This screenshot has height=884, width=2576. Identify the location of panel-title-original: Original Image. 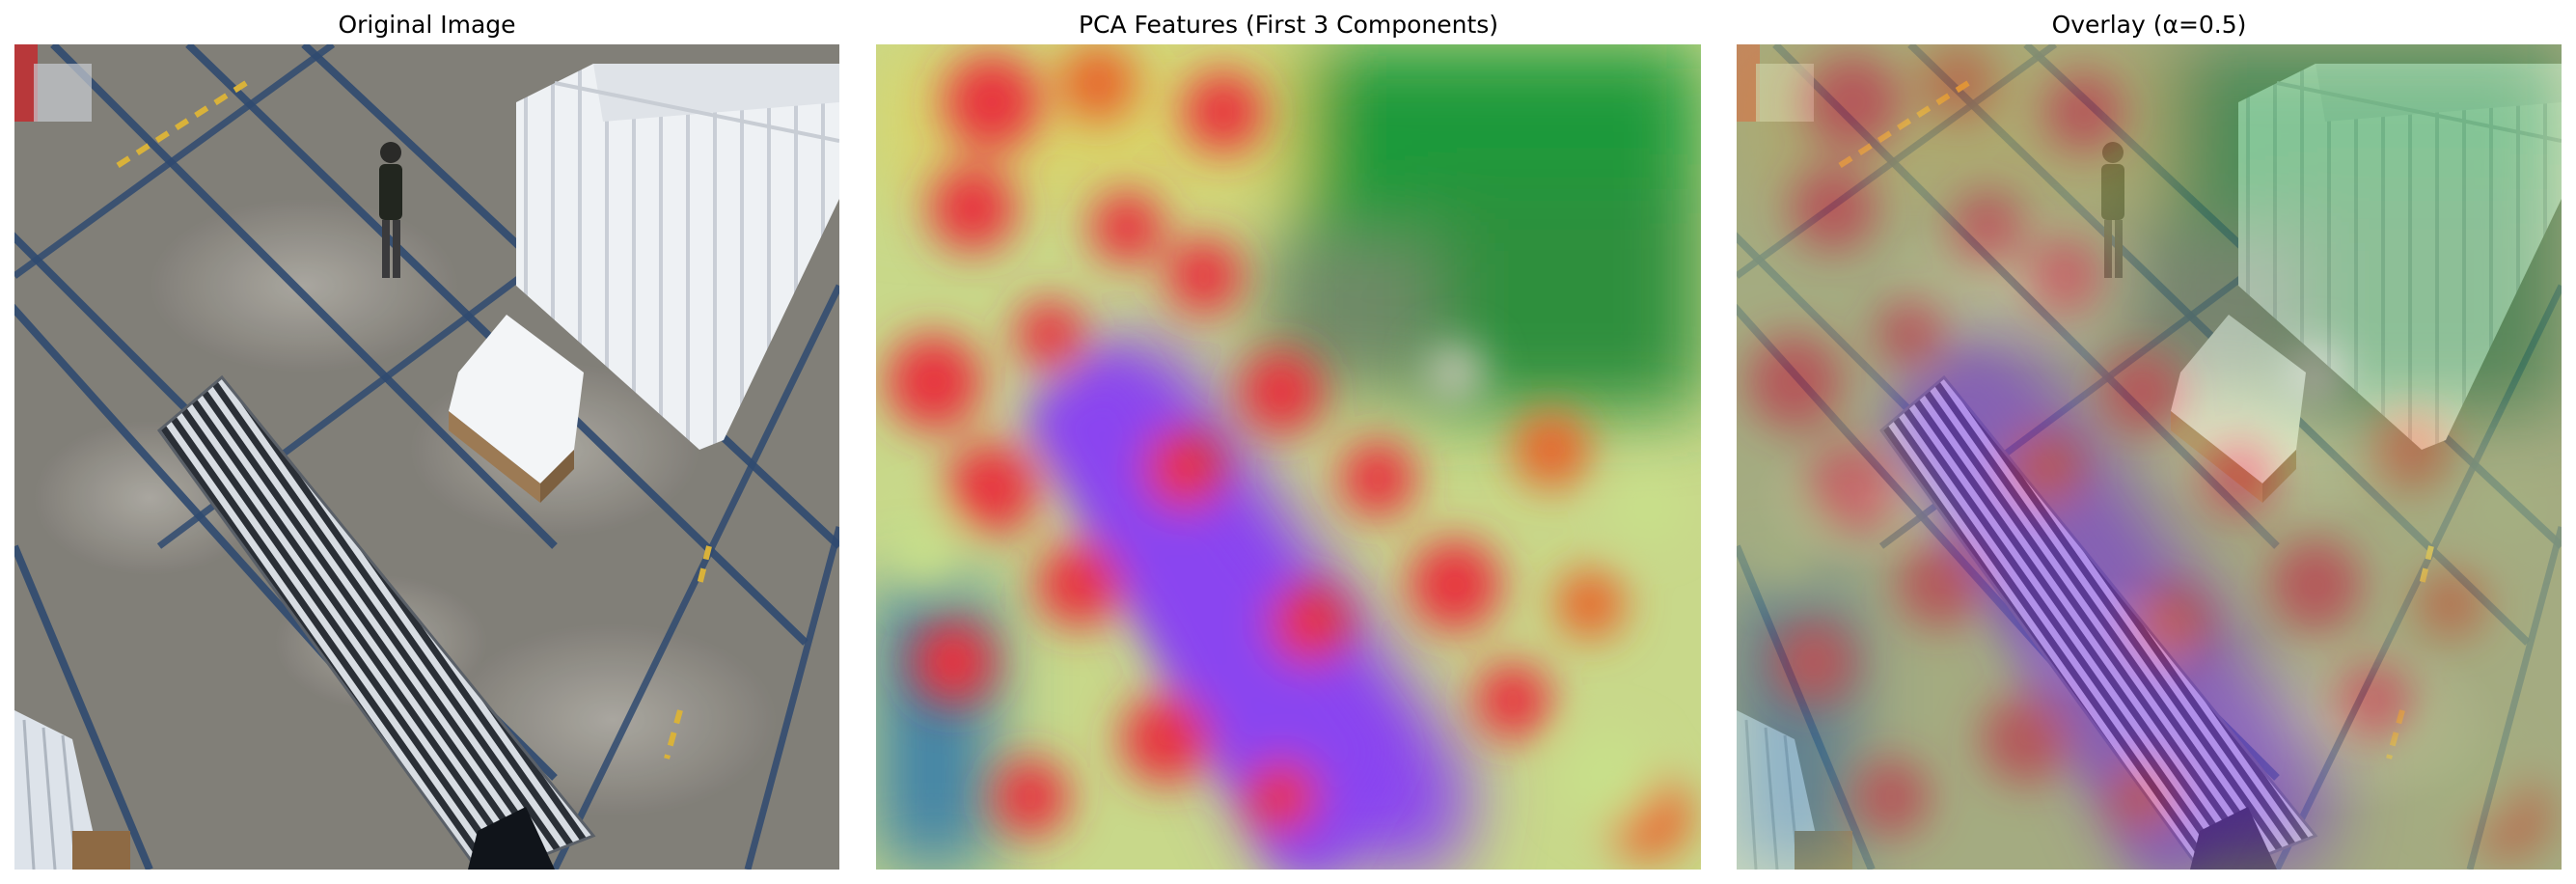
(427, 25).